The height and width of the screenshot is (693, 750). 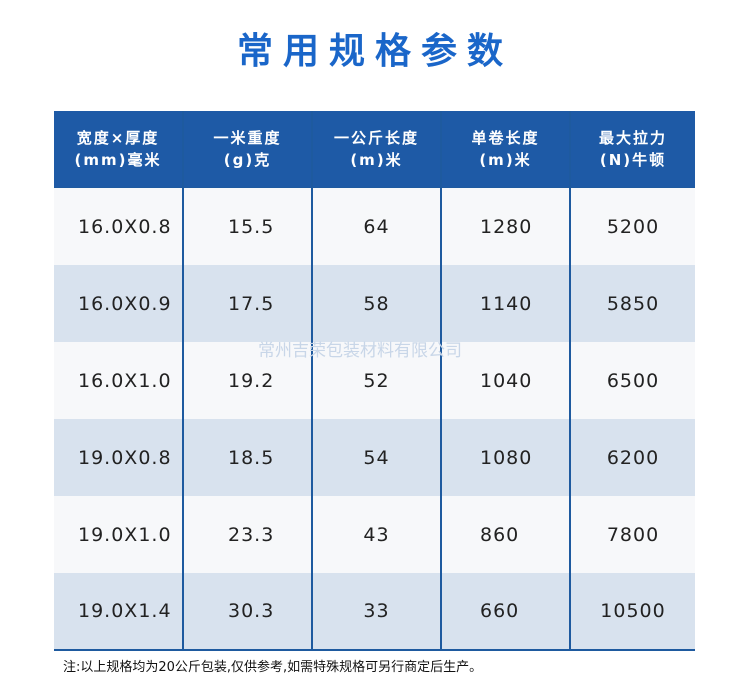 I want to click on company-watermark: 常州吉荣包装材料有限公司, so click(x=360, y=351).